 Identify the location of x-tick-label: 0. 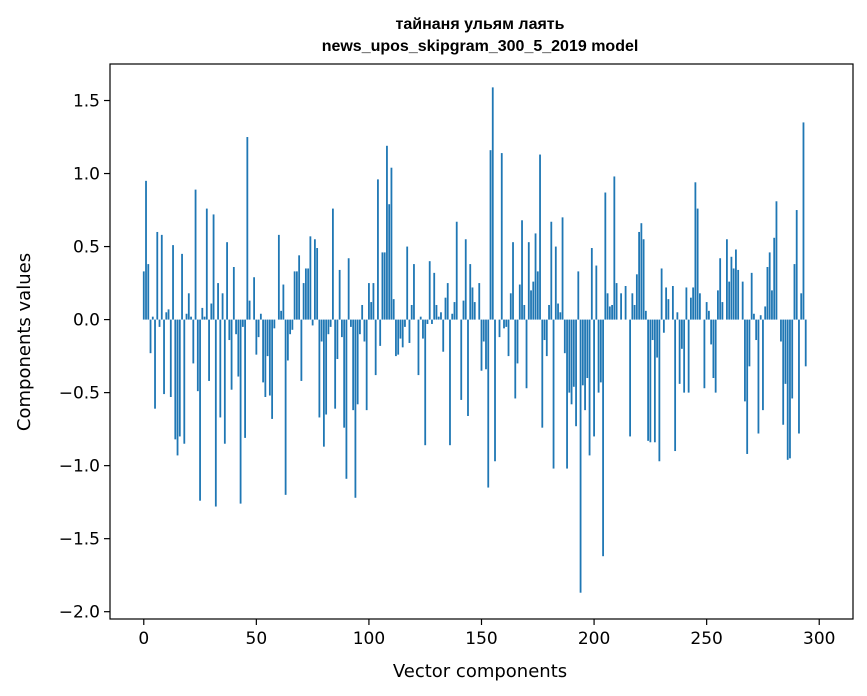
(143, 639).